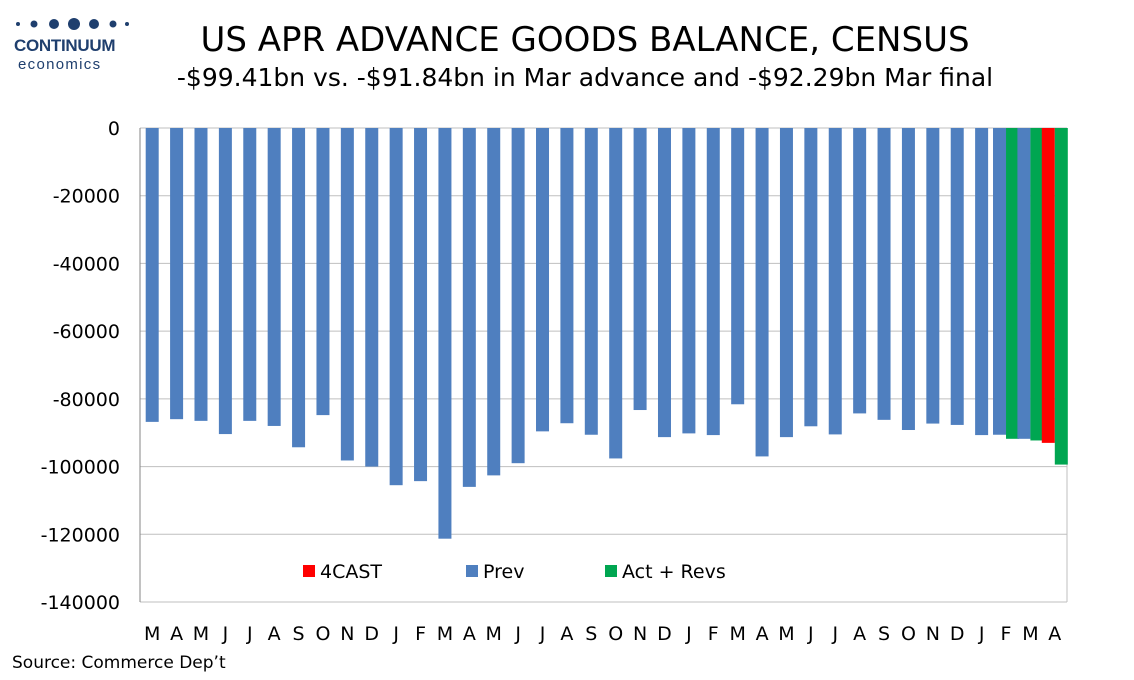  Describe the element at coordinates (80, 603) in the screenshot. I see `y-tick-label: -140000` at that location.